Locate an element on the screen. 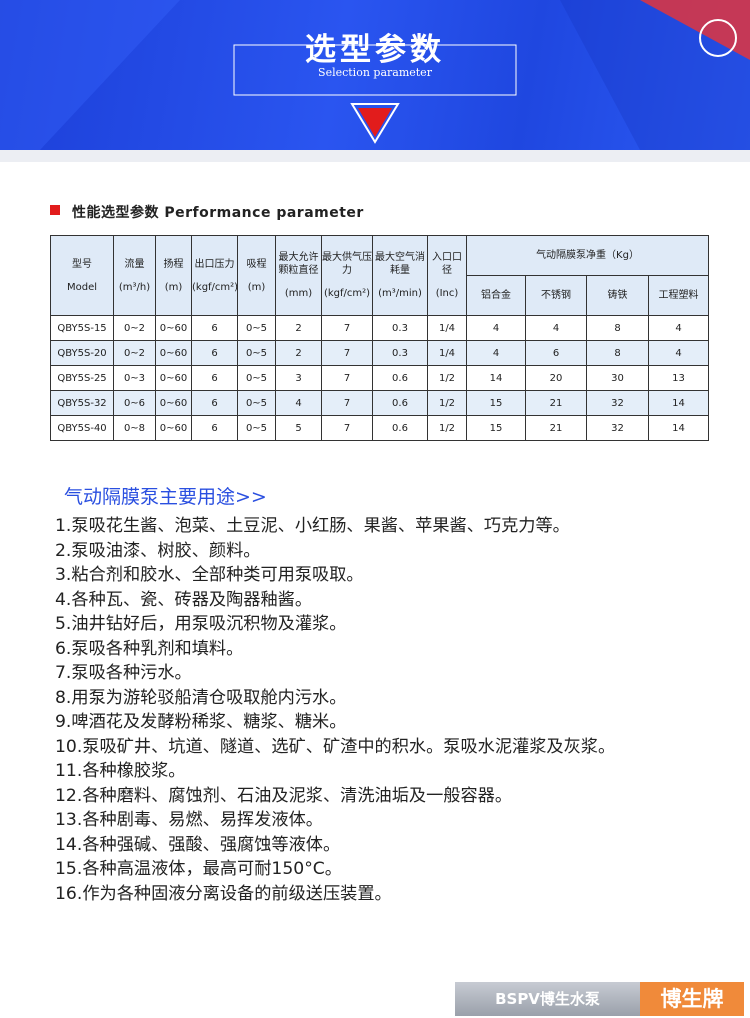  header-name: 最大空气消耗量 is located at coordinates (400, 264).